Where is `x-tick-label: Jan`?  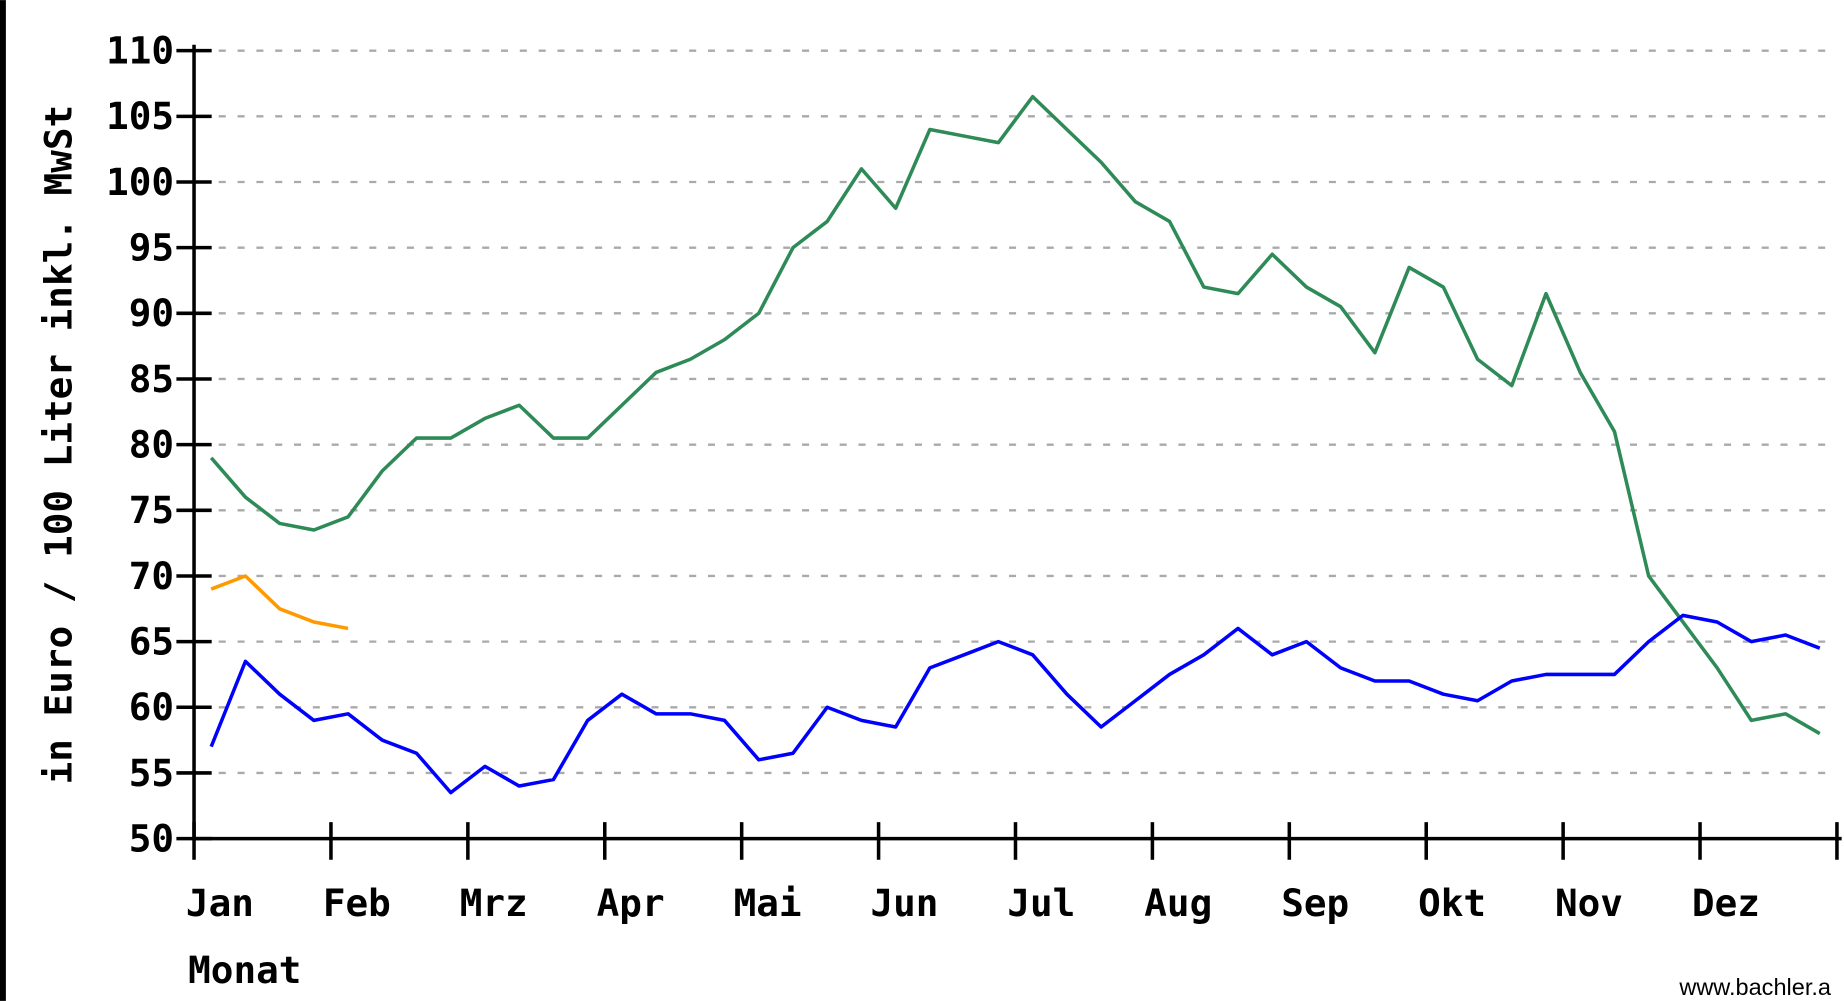 x-tick-label: Jan is located at coordinates (220, 903).